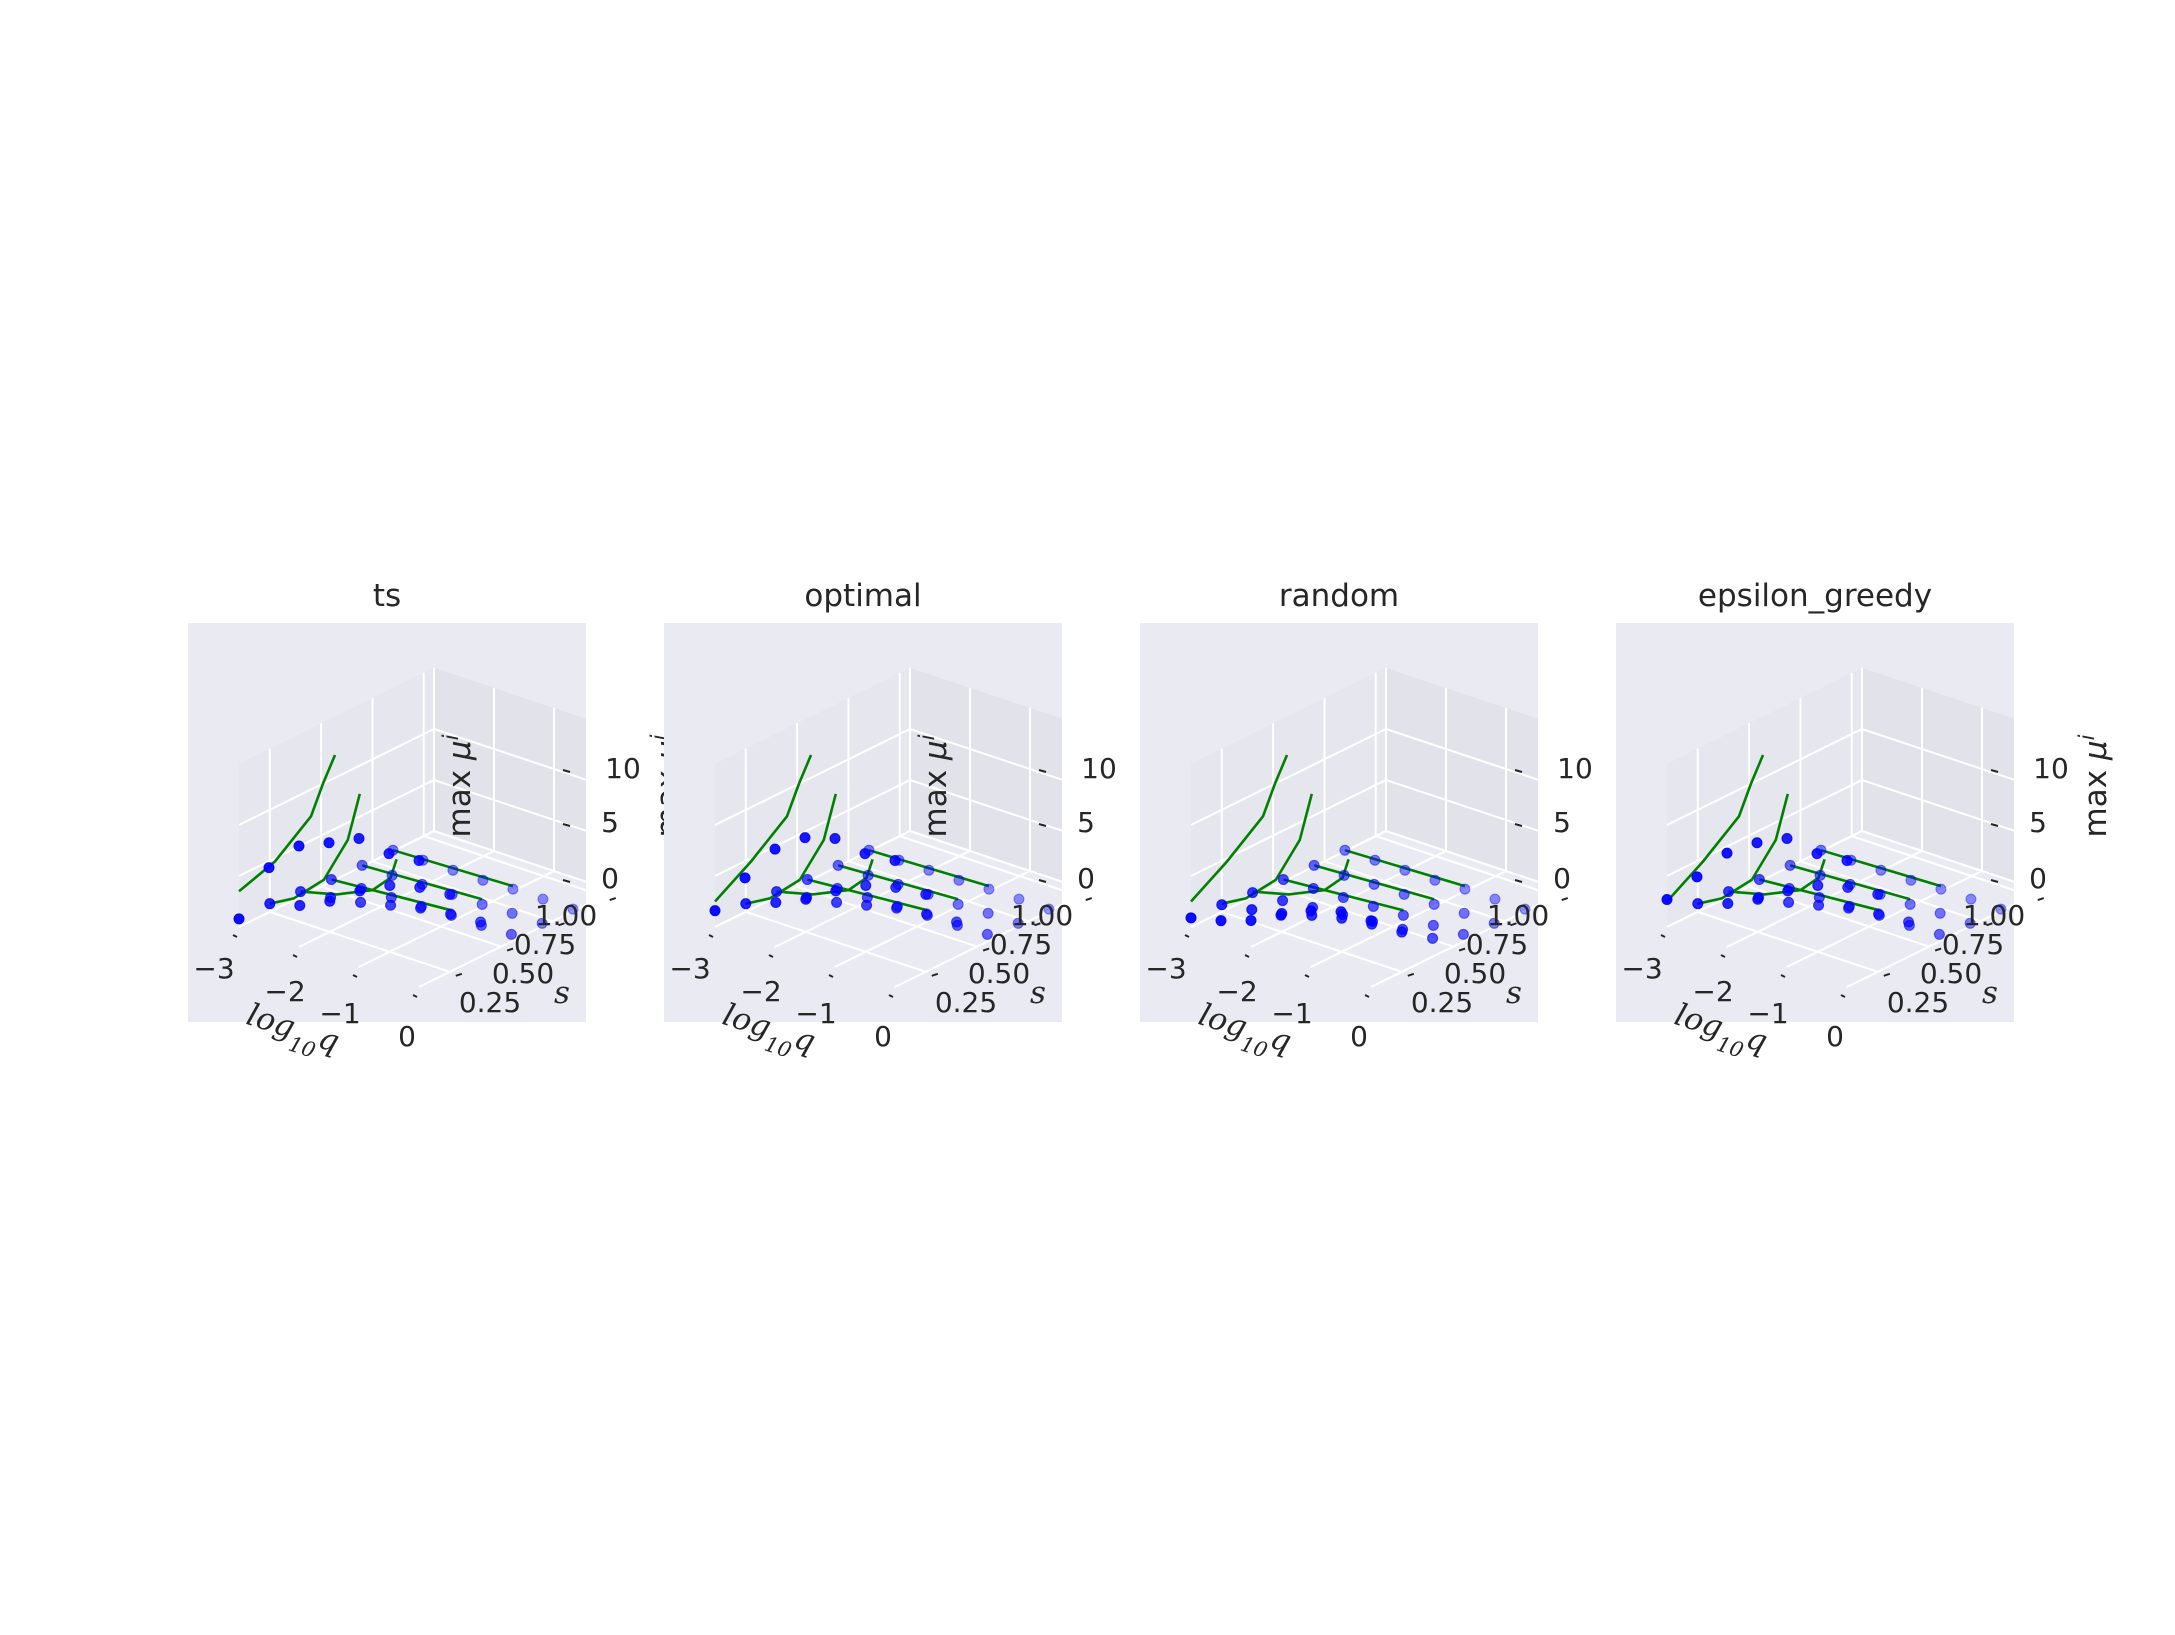 This screenshot has width=2175, height=1635. I want to click on z-tick-label: 10, so click(2051, 768).